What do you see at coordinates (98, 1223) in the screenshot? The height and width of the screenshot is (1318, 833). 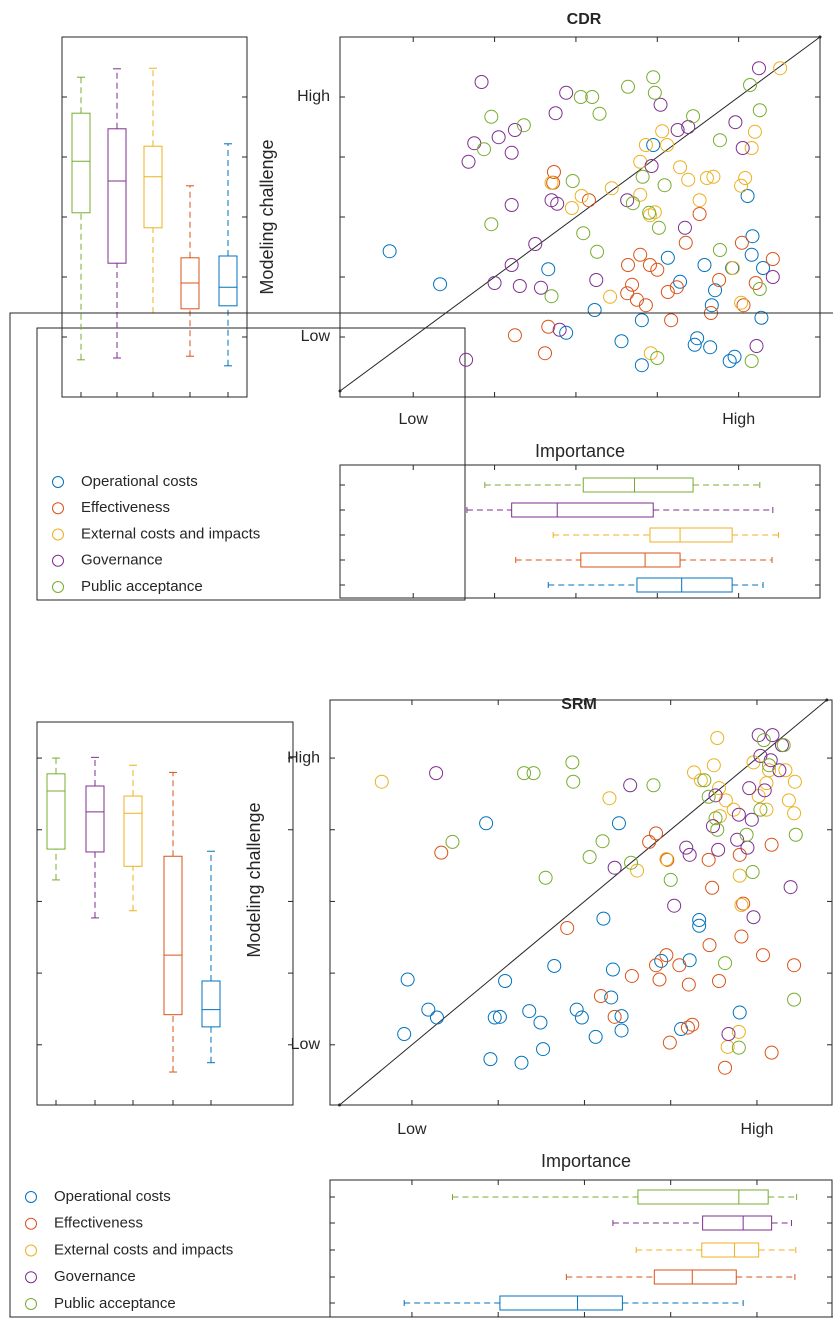 I see `legend-label: Effectiveness` at bounding box center [98, 1223].